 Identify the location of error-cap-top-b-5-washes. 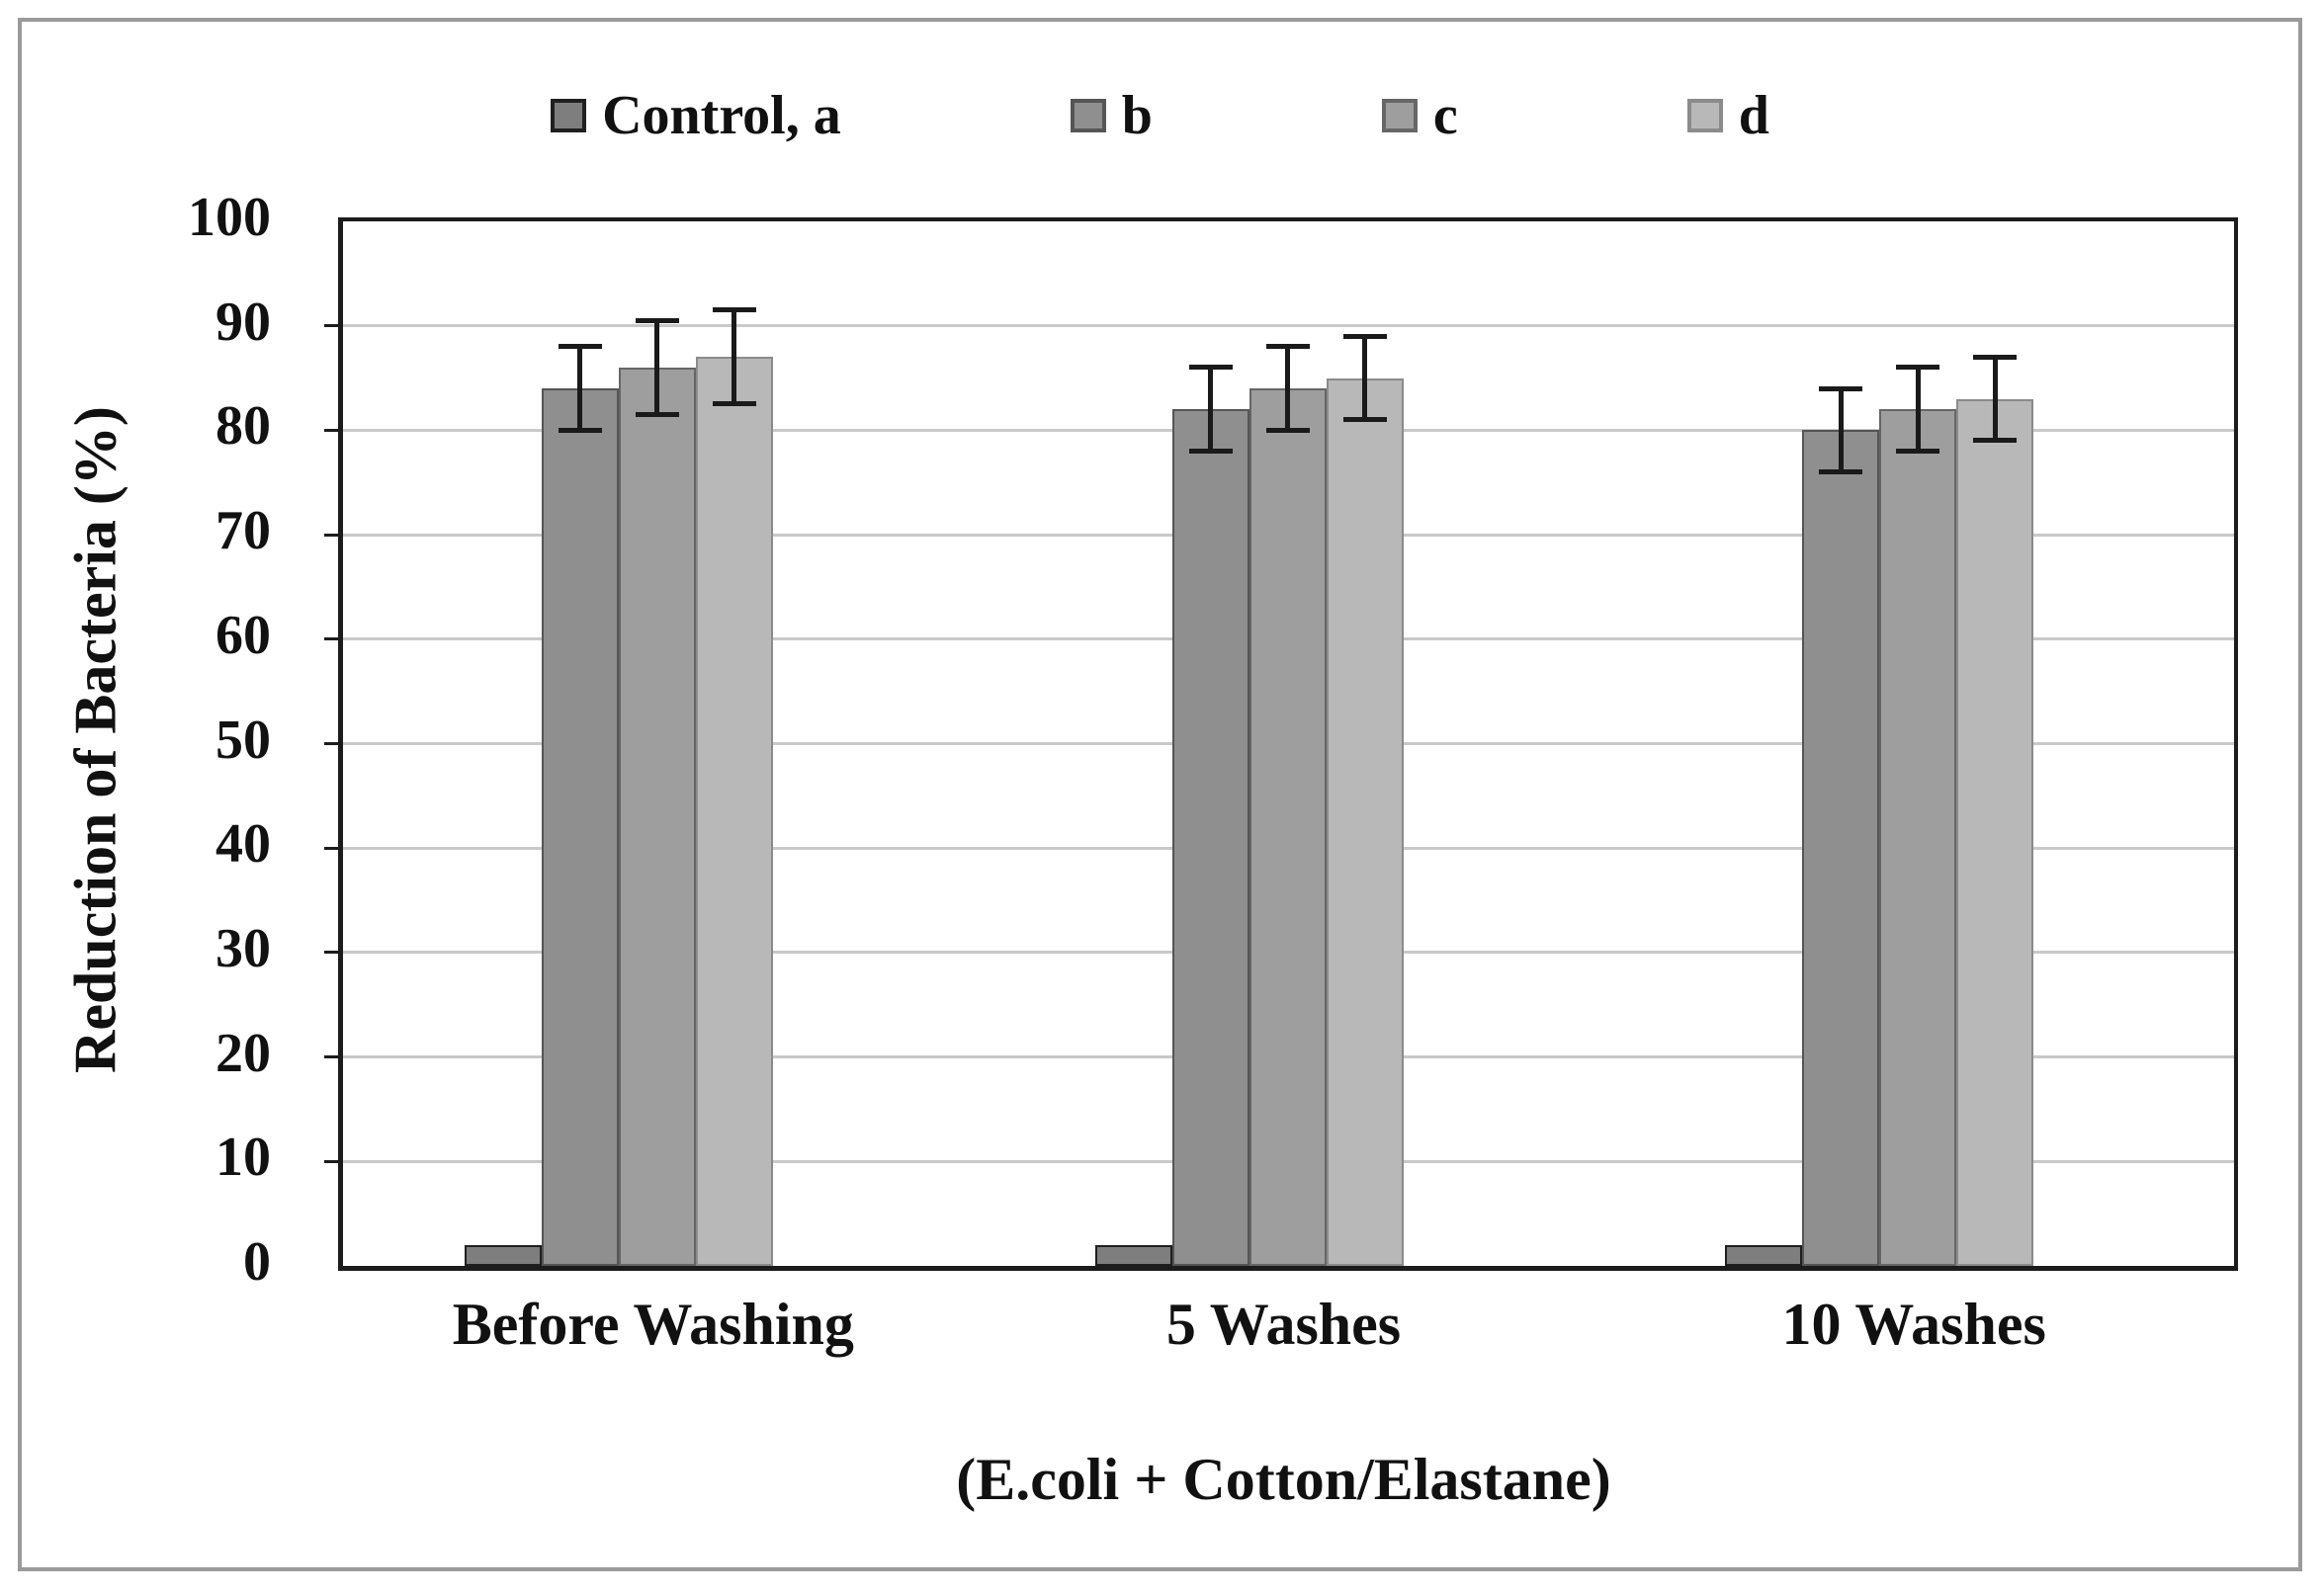
(1210, 368).